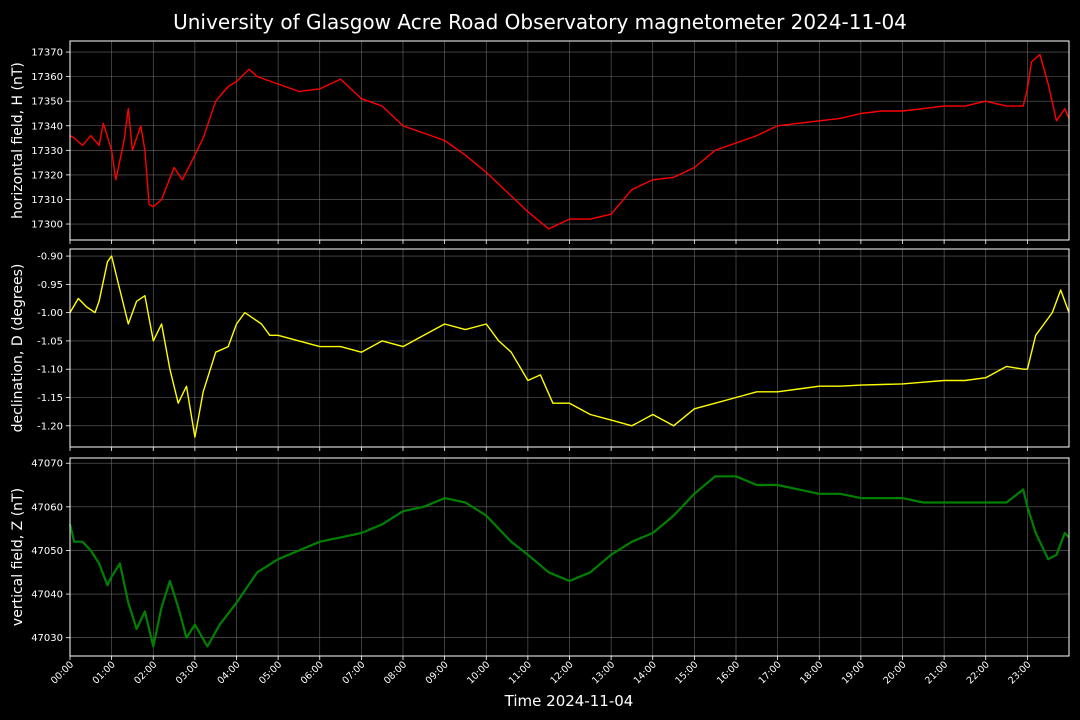 This screenshot has width=1080, height=720. I want to click on y-tick-label: -1.15, so click(50, 398).